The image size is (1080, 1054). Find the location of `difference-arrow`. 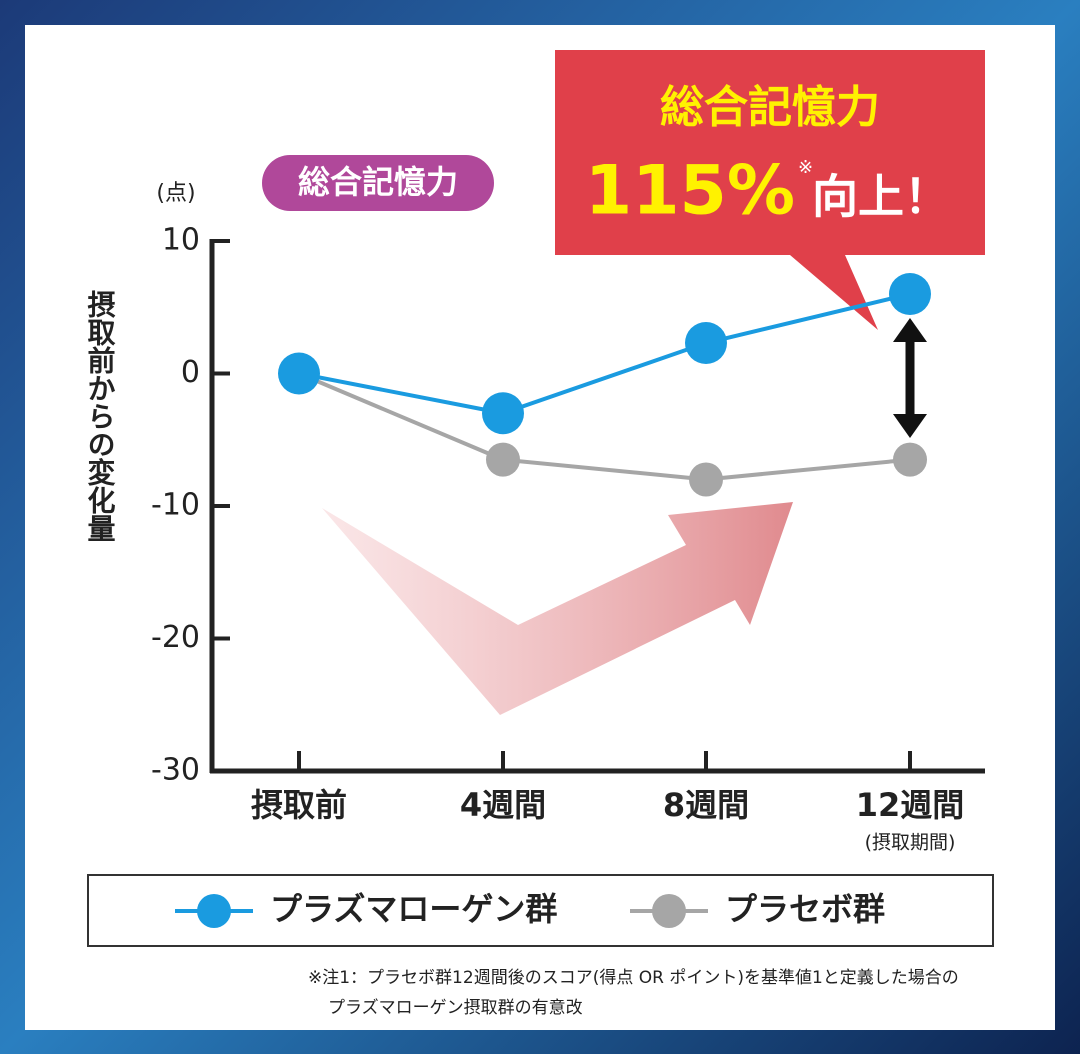

difference-arrow is located at coordinates (910, 378).